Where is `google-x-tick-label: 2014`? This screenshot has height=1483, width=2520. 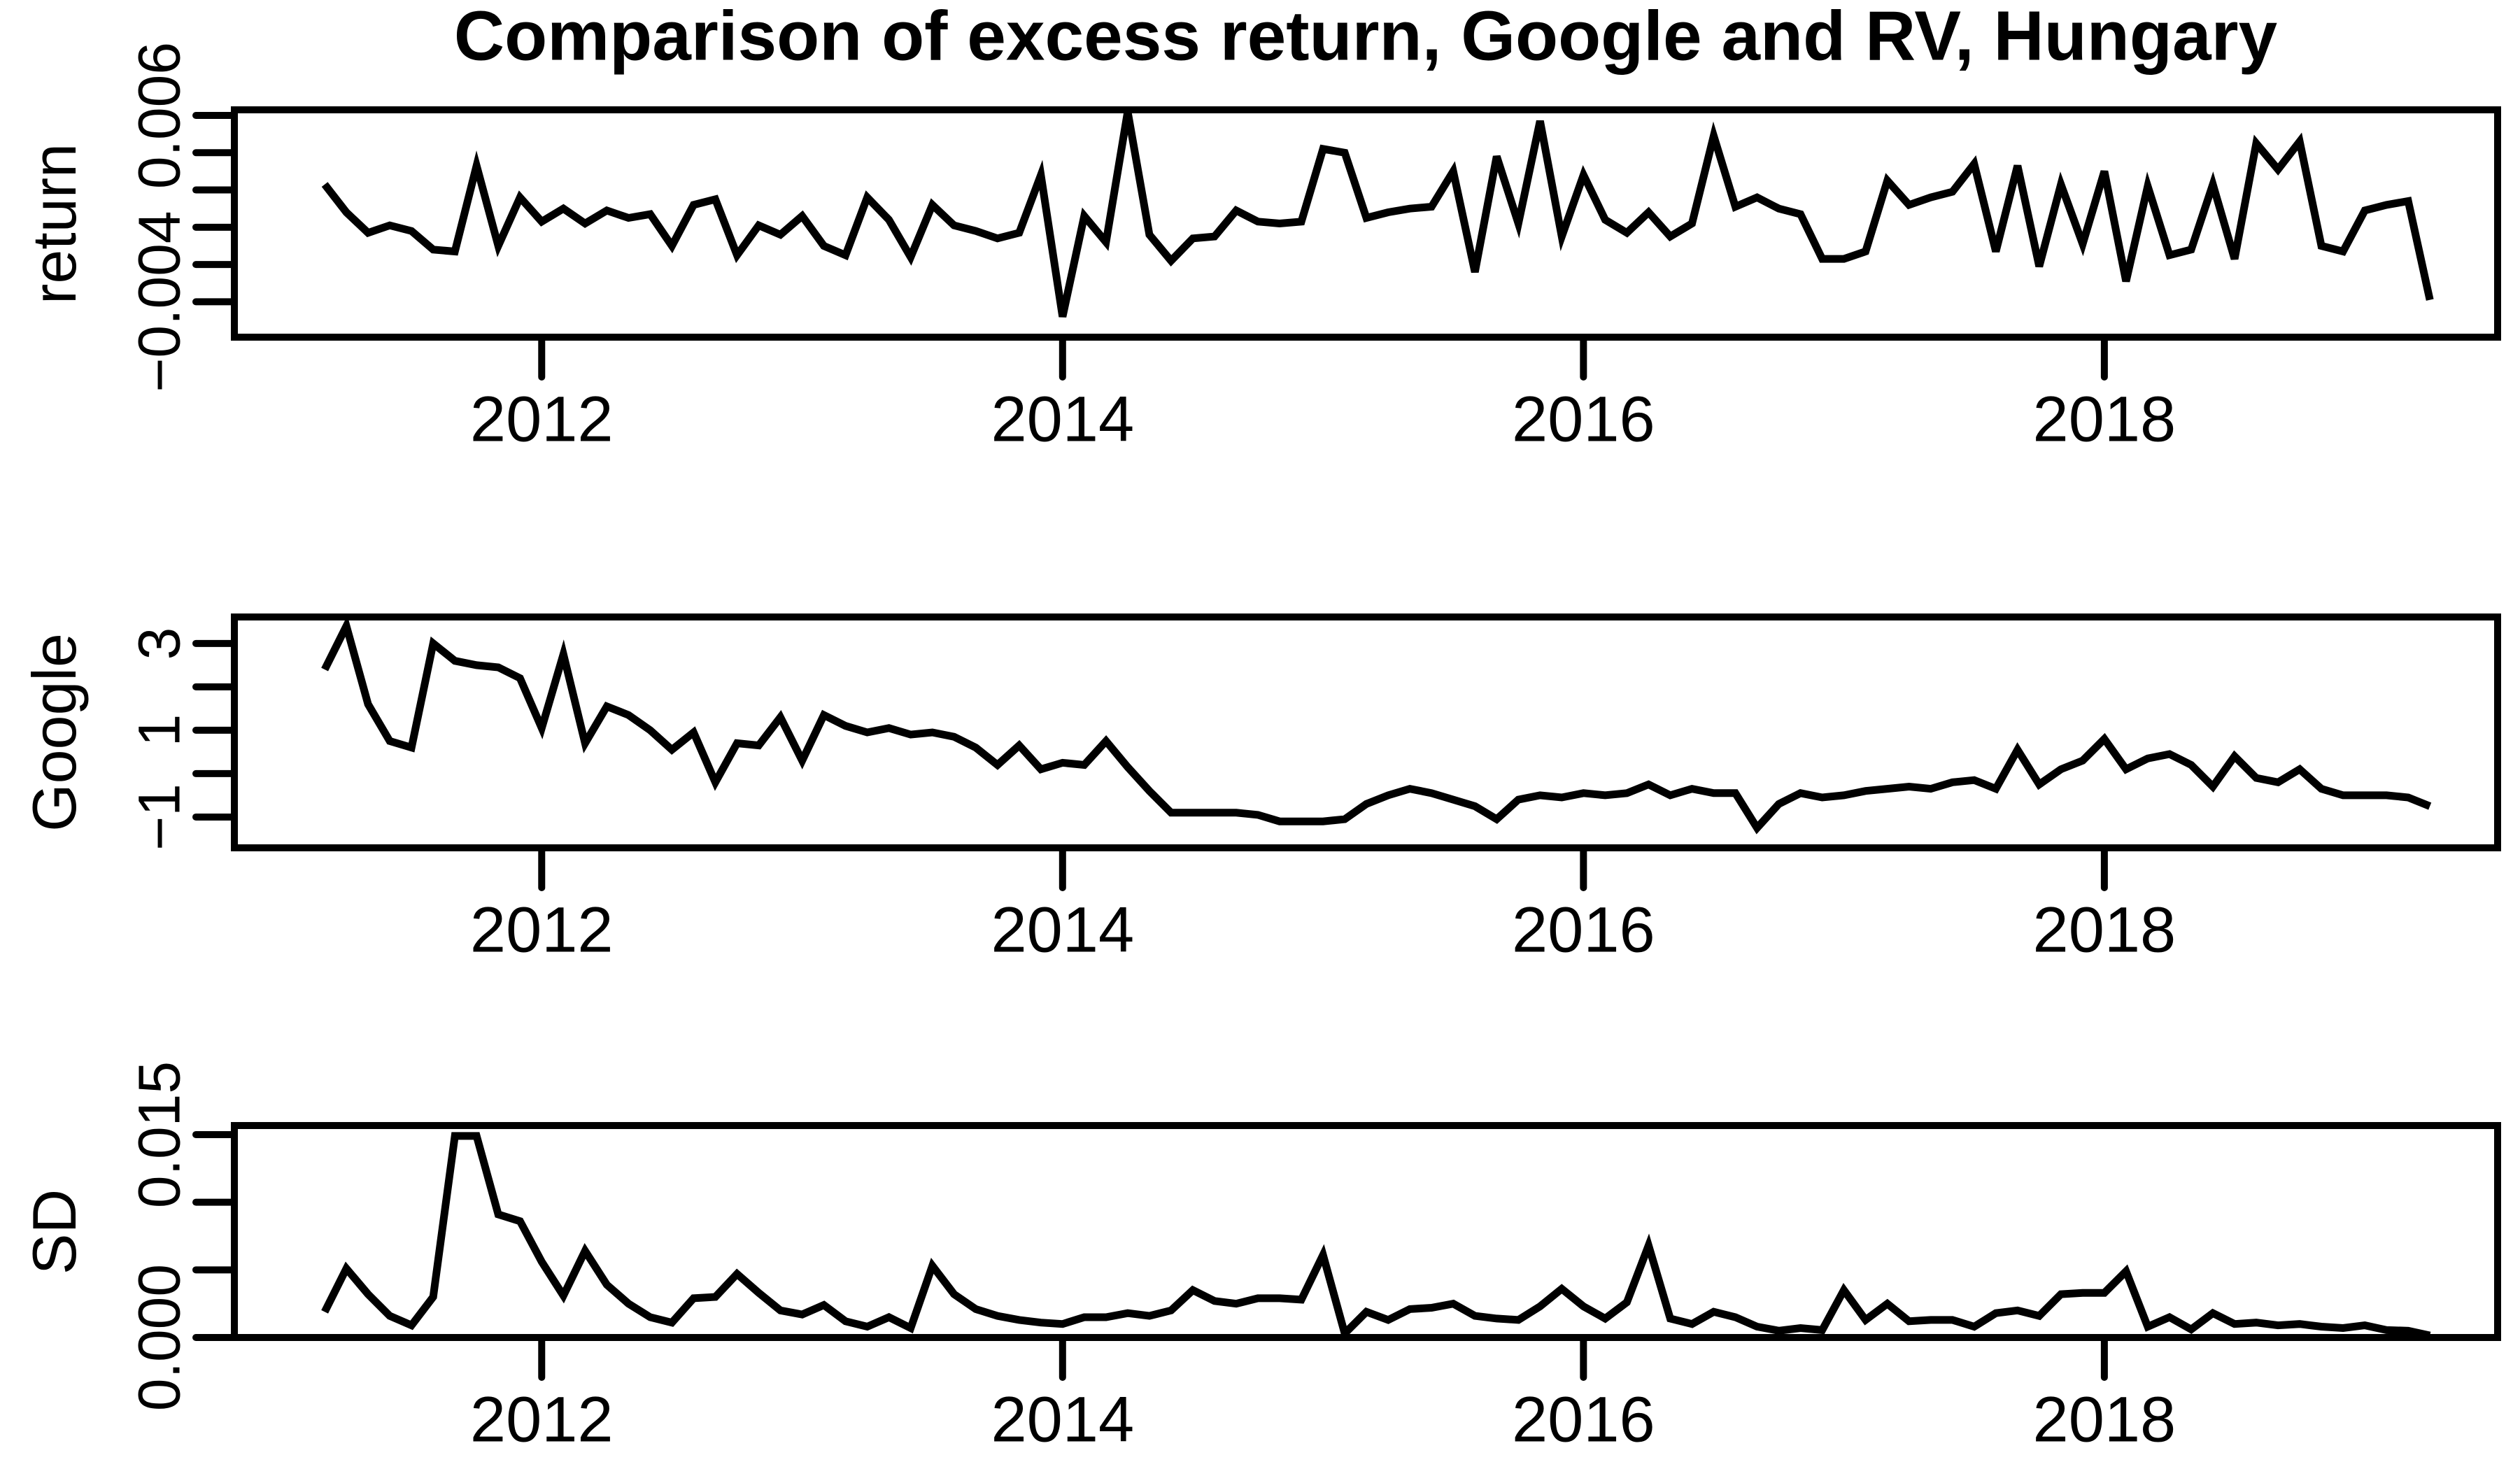 google-x-tick-label: 2014 is located at coordinates (1063, 930).